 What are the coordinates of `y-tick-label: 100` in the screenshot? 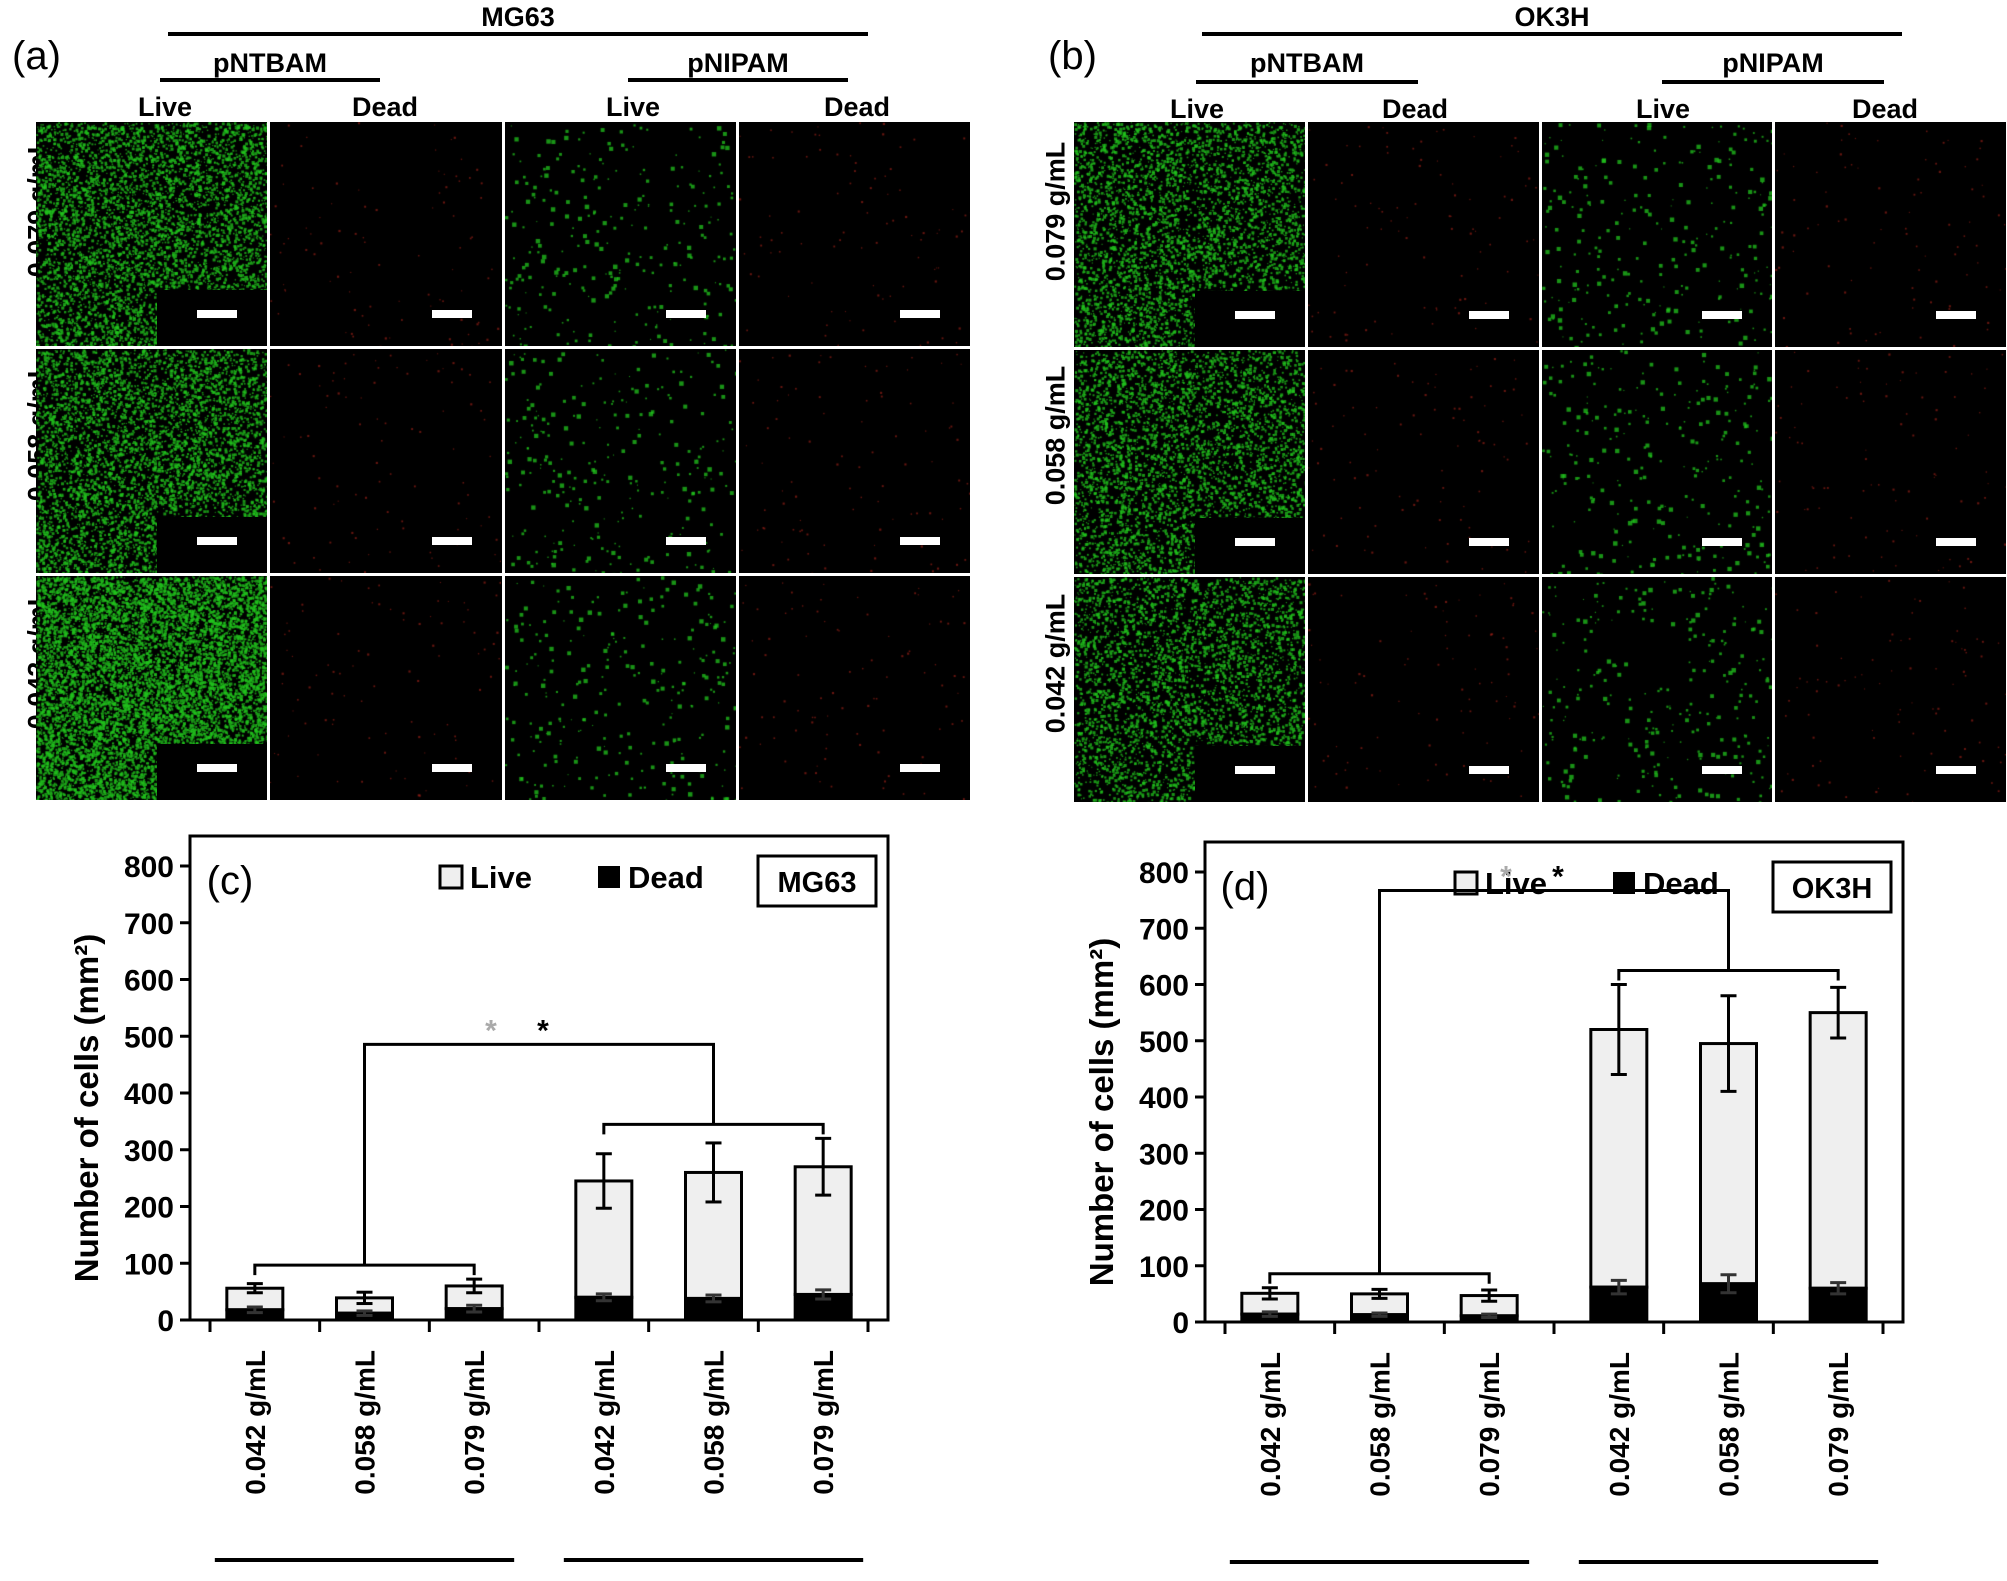 It's located at (149, 1264).